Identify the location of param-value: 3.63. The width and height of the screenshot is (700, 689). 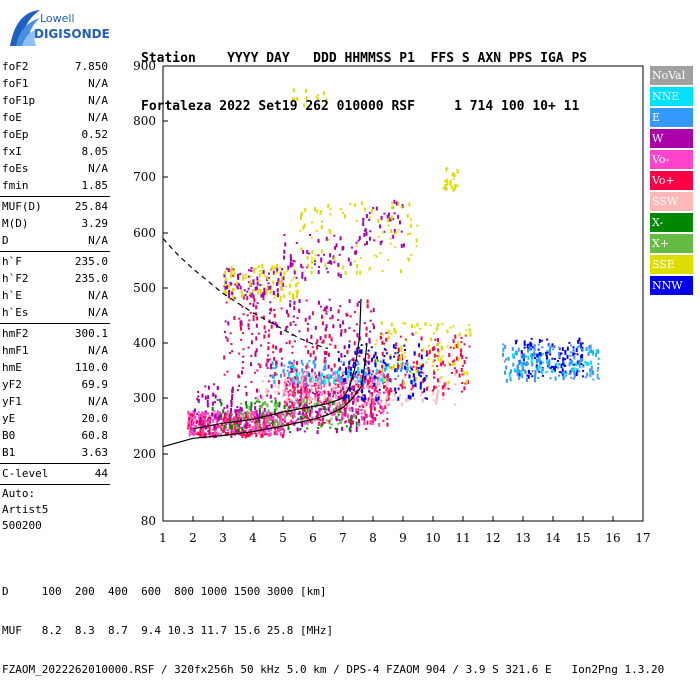
(95, 452).